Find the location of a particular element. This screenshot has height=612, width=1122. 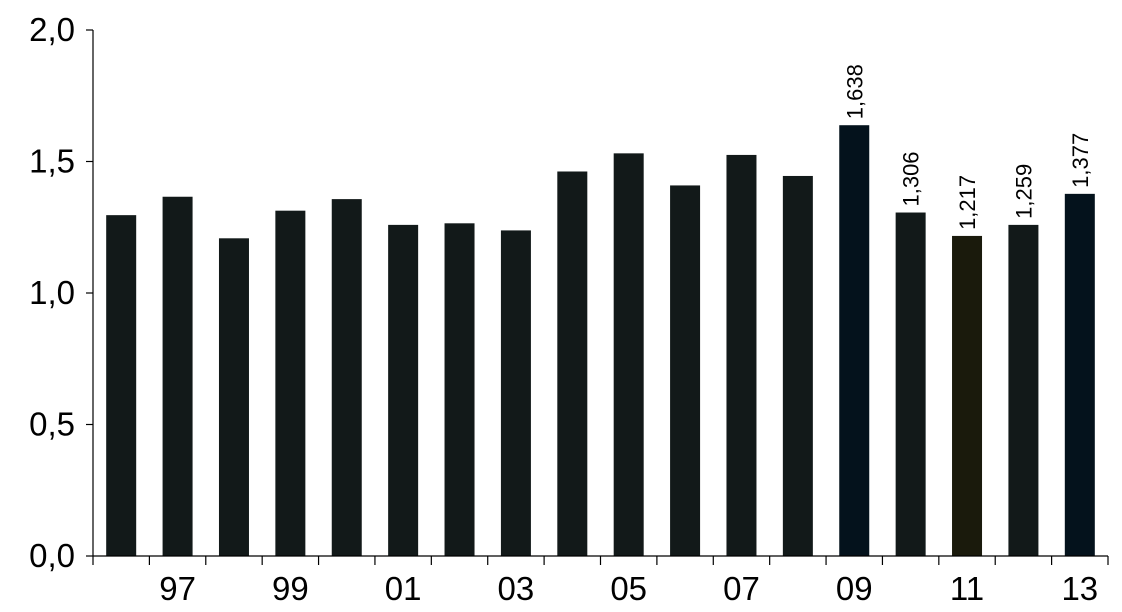

x-tick-label-99: 99 is located at coordinates (290, 588).